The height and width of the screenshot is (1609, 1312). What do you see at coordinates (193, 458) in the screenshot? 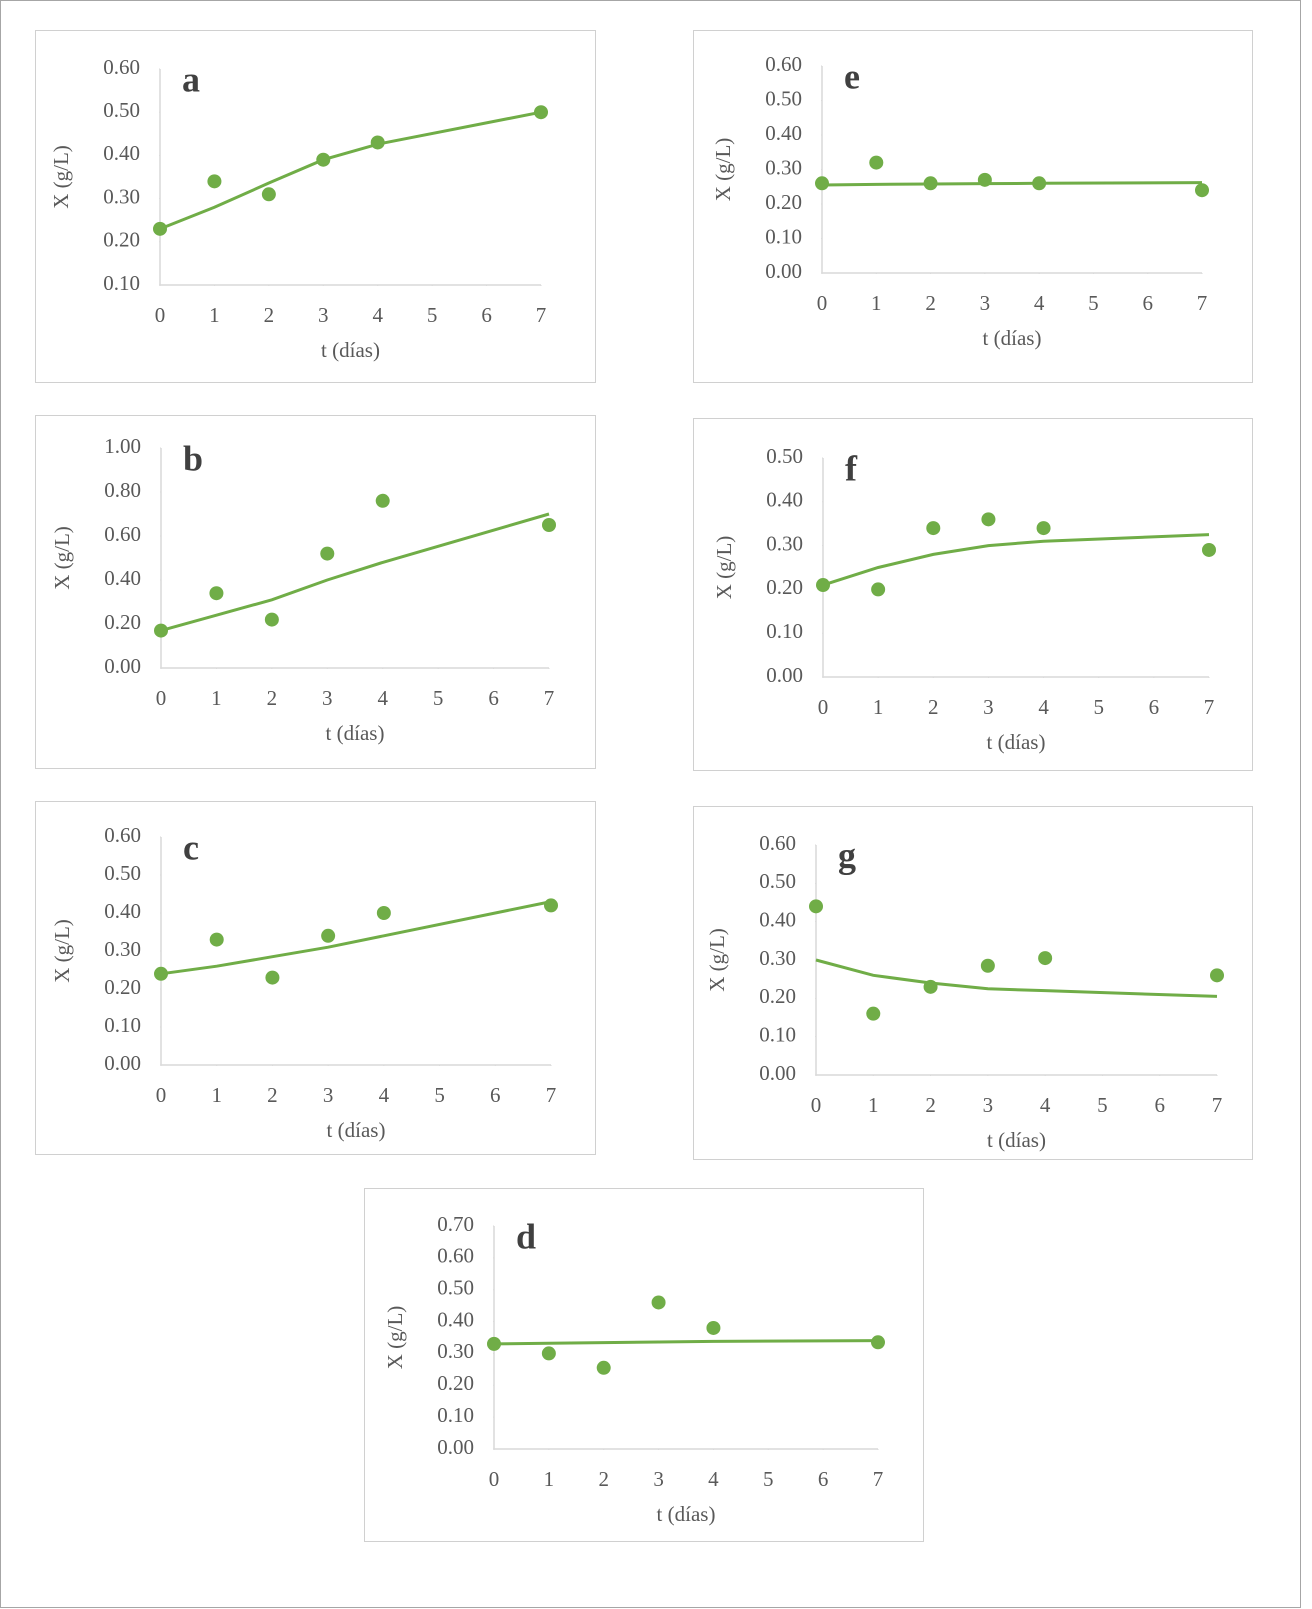
I see `panel-letter: b` at bounding box center [193, 458].